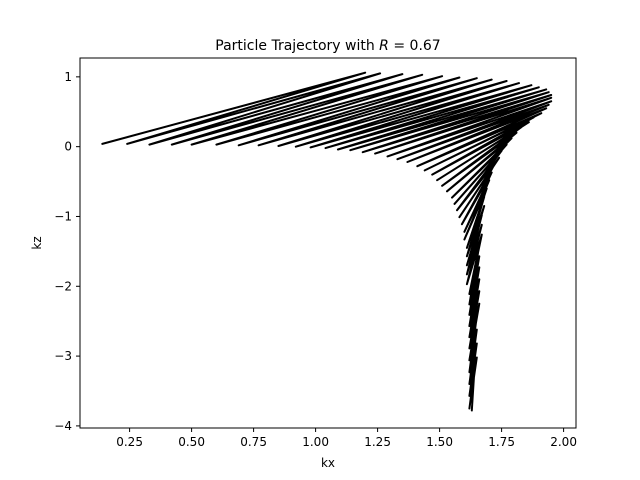  Describe the element at coordinates (384, 46) in the screenshot. I see `title-variable: R` at that location.